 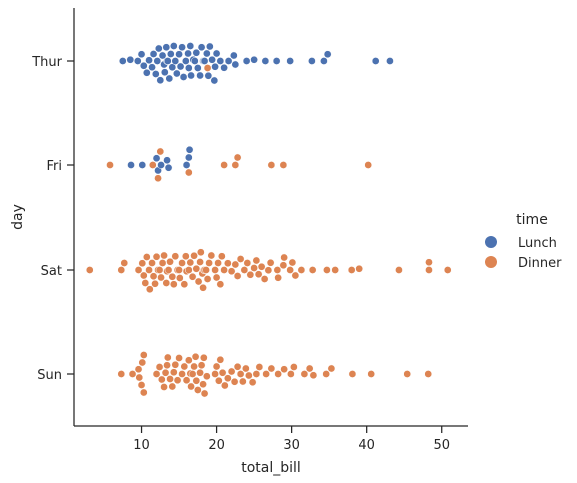 I want to click on legend-title: time, so click(x=532, y=220).